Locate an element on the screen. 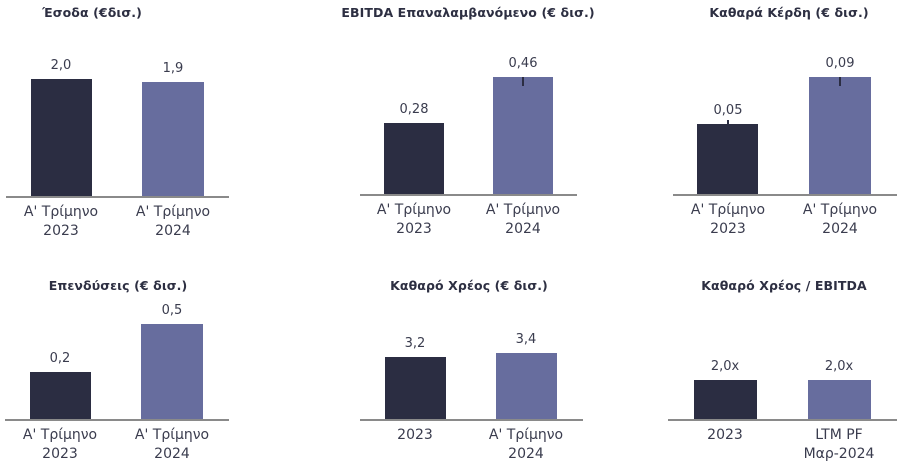  bar-value-label: 2,0 is located at coordinates (61, 65).